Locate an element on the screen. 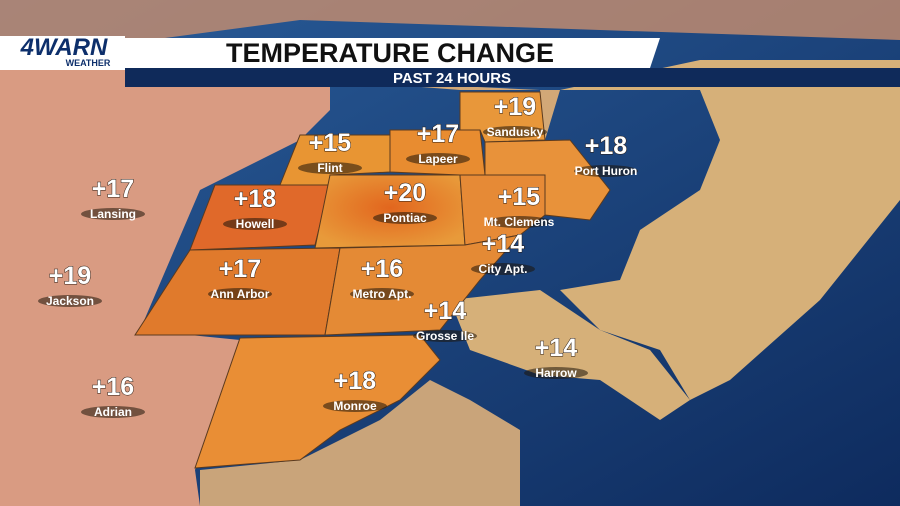 Image resolution: width=900 pixels, height=506 pixels. logo-box is located at coordinates (62, 53).